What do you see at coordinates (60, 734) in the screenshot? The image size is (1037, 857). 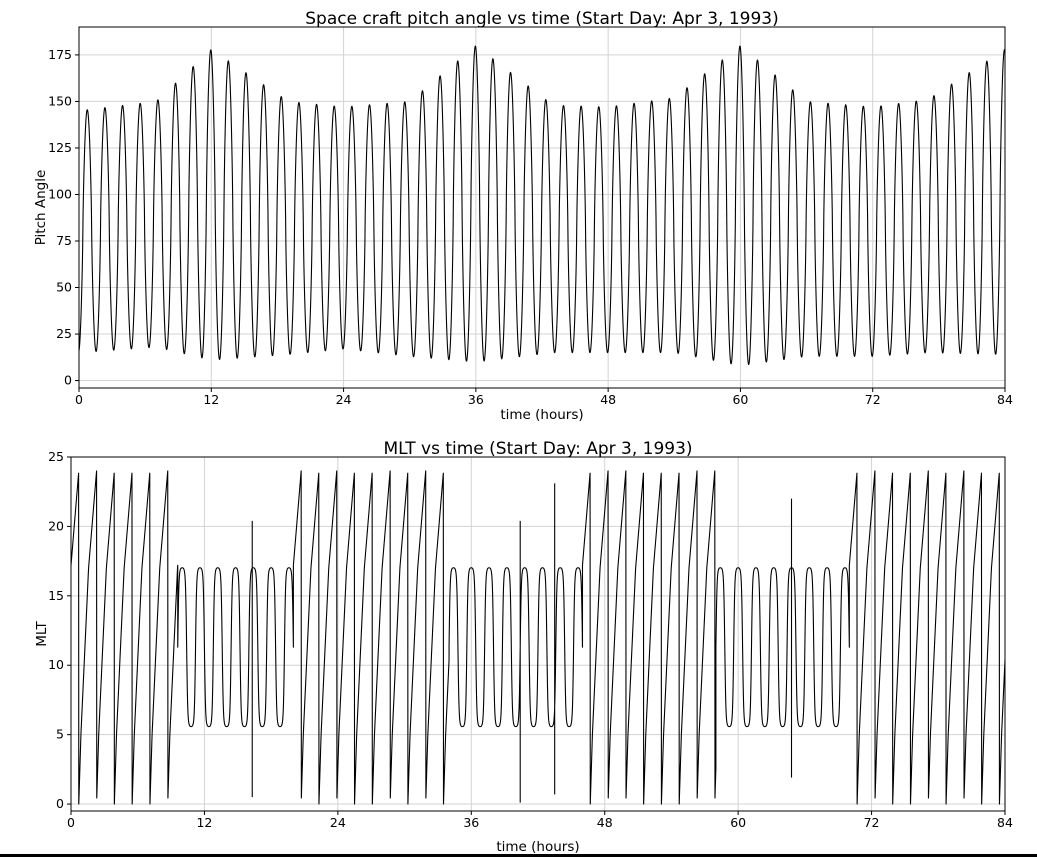 I see `y-tick-label: 5` at bounding box center [60, 734].